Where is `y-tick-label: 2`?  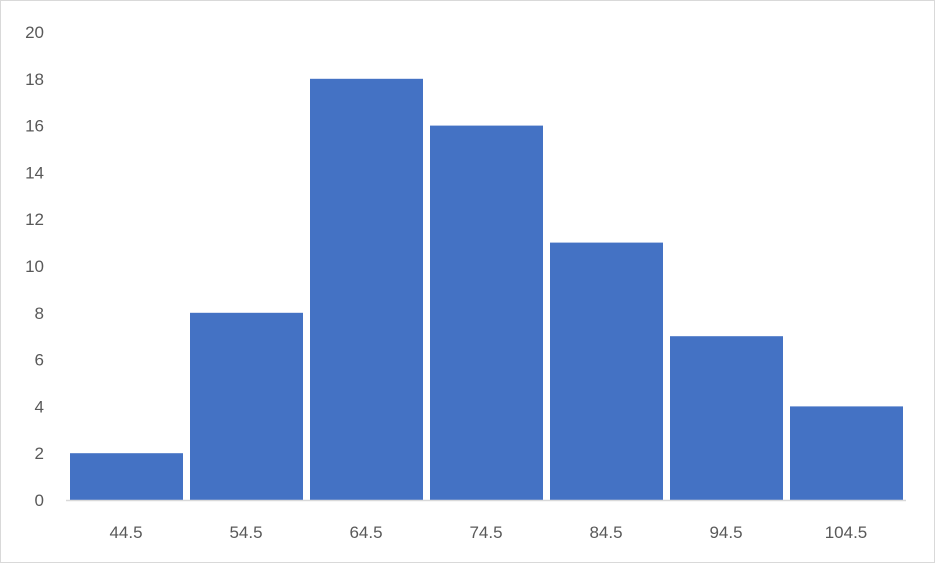
y-tick-label: 2 is located at coordinates (39, 453).